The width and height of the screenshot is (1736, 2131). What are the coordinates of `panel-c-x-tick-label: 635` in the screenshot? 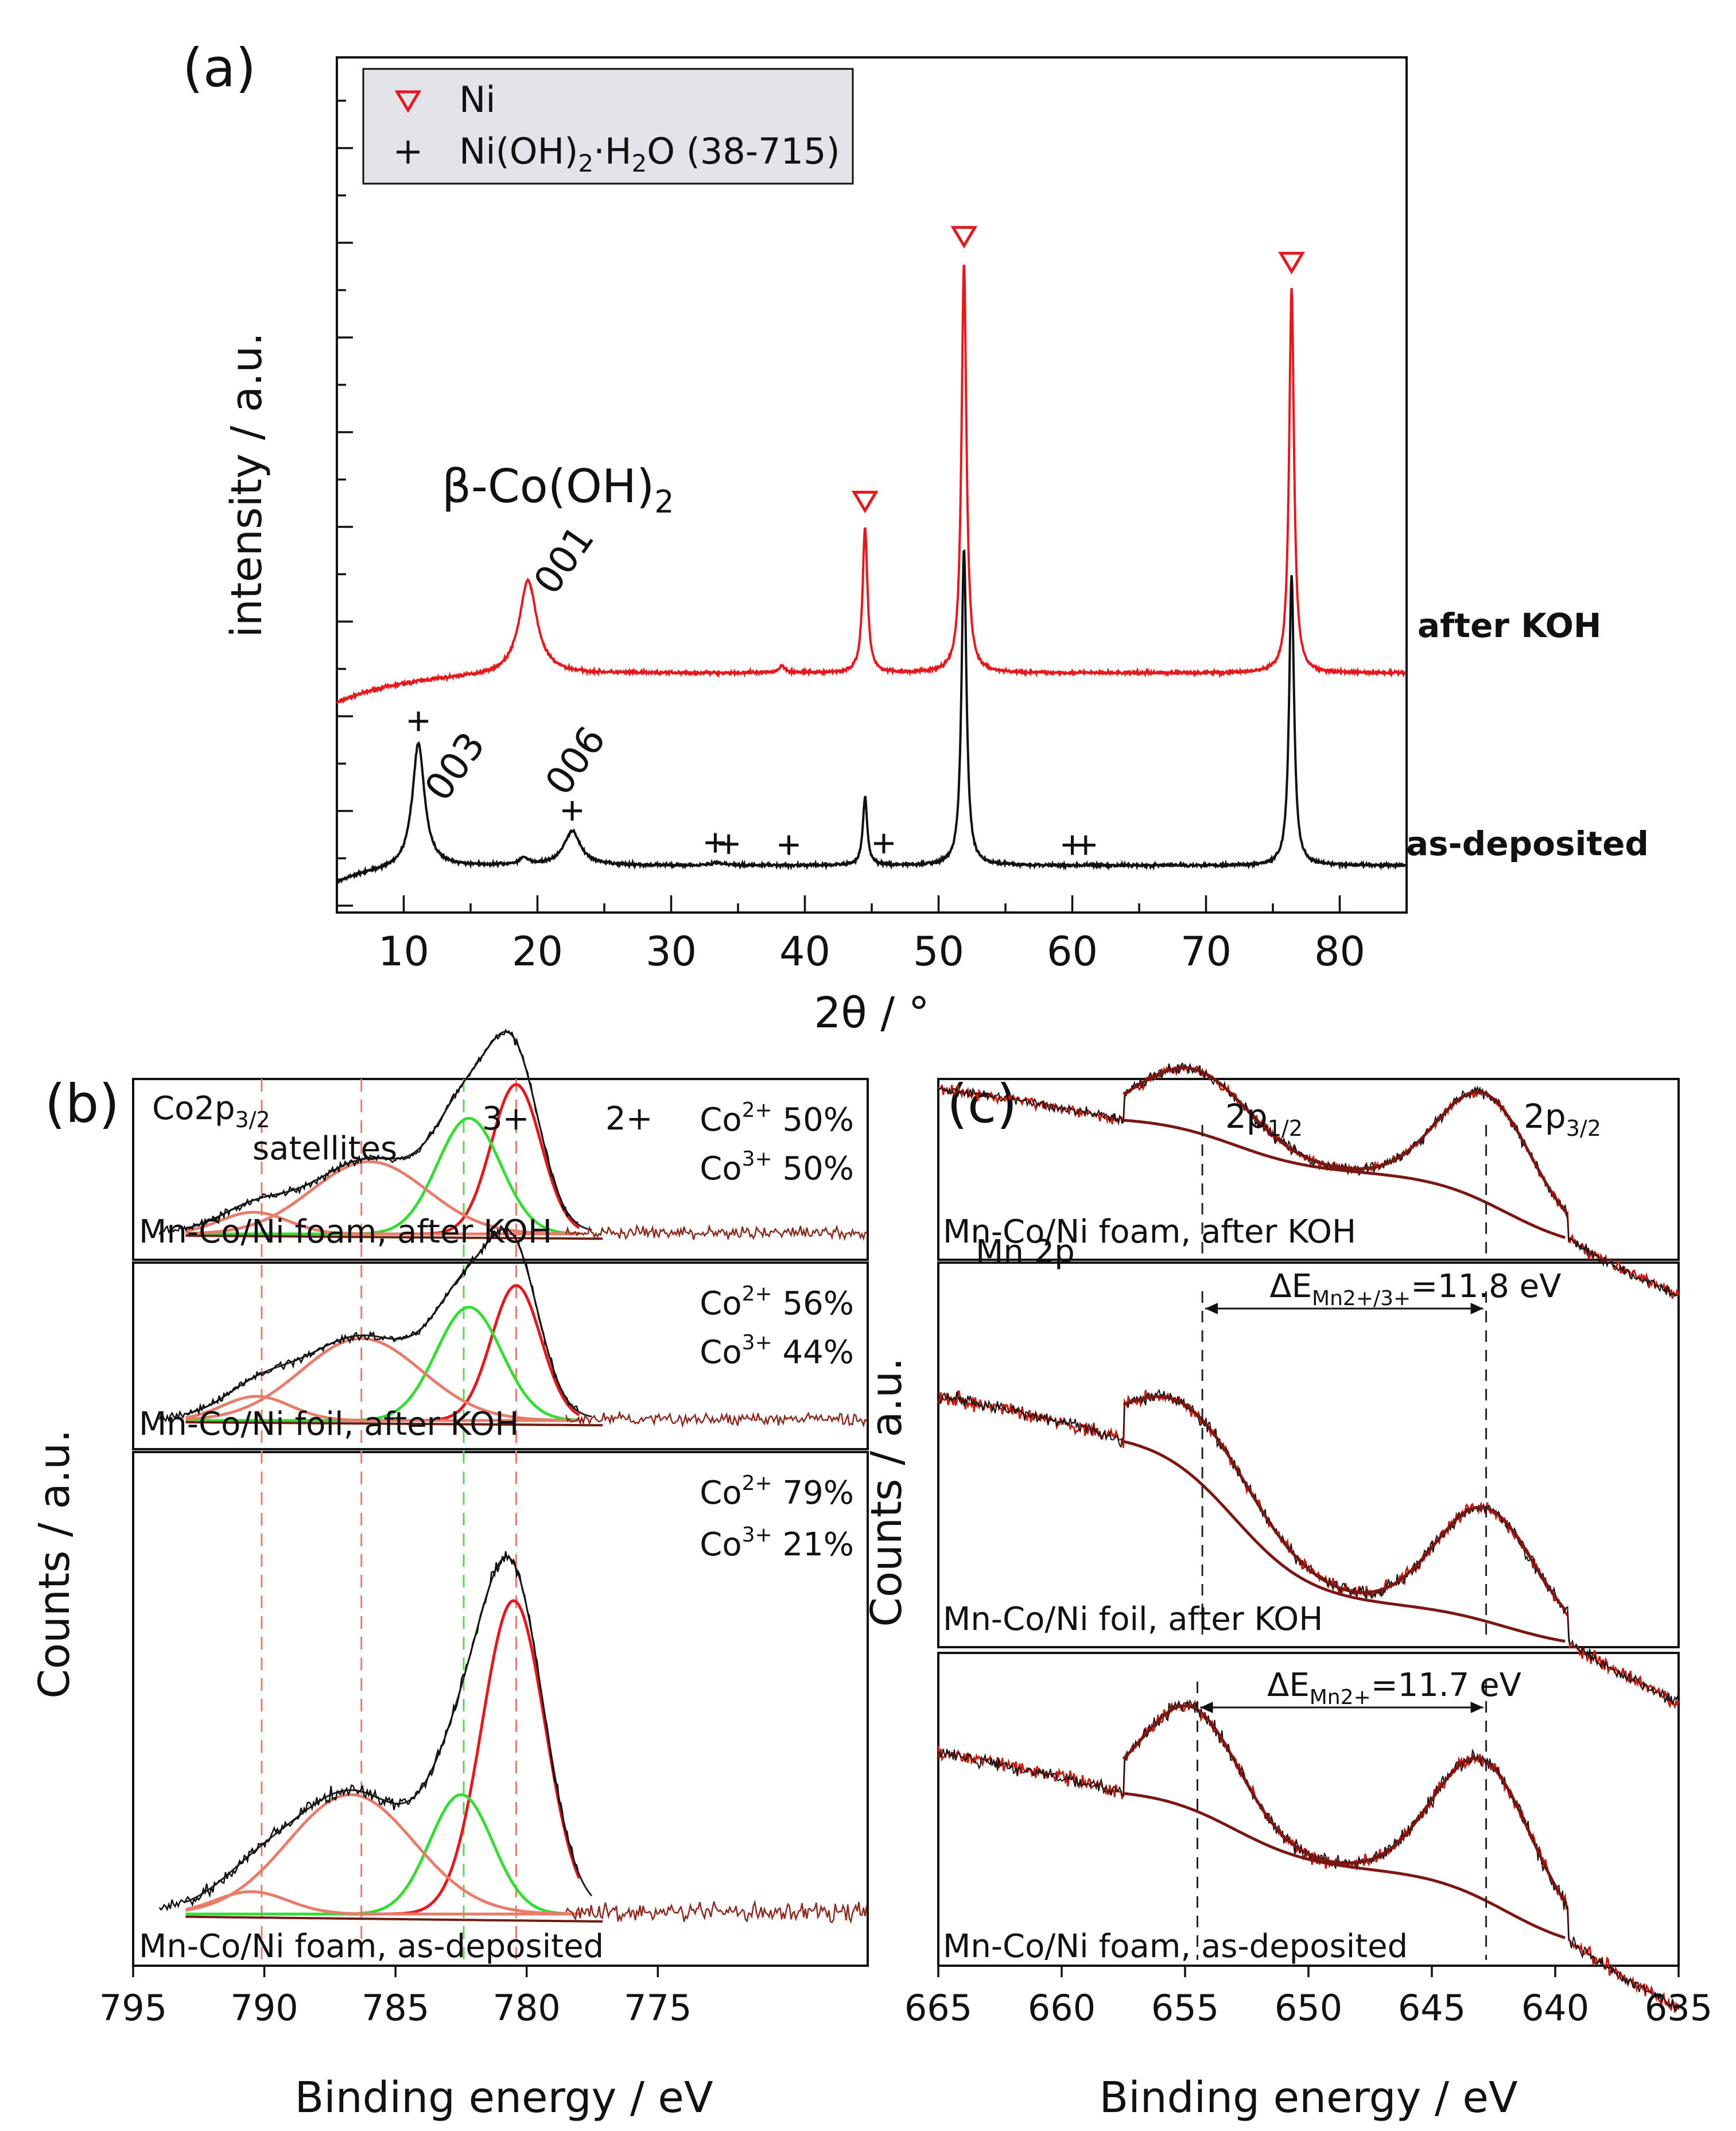 It's located at (1678, 2008).